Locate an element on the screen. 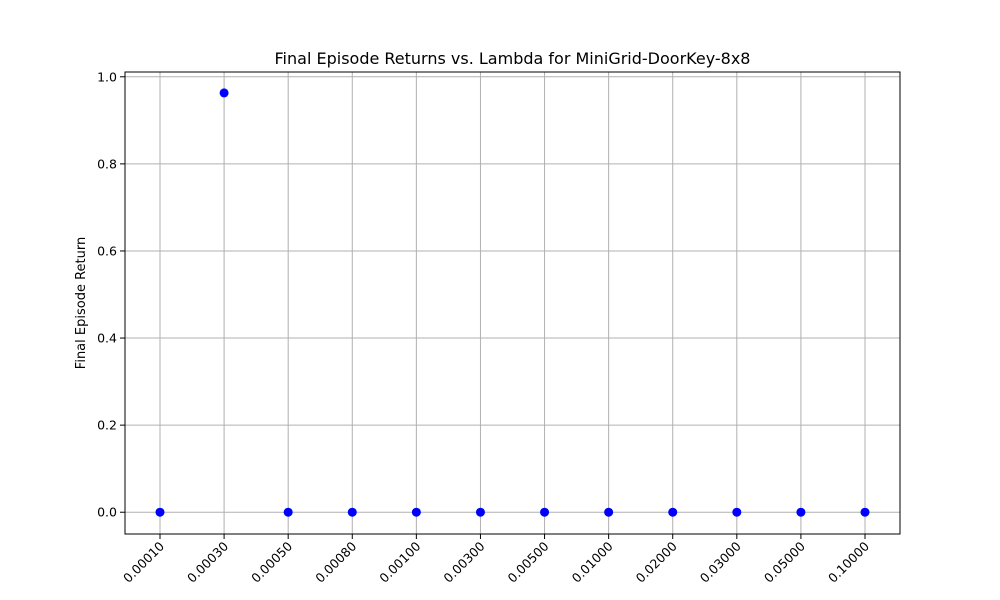  y-tick-label: 0.4 is located at coordinates (107, 338).